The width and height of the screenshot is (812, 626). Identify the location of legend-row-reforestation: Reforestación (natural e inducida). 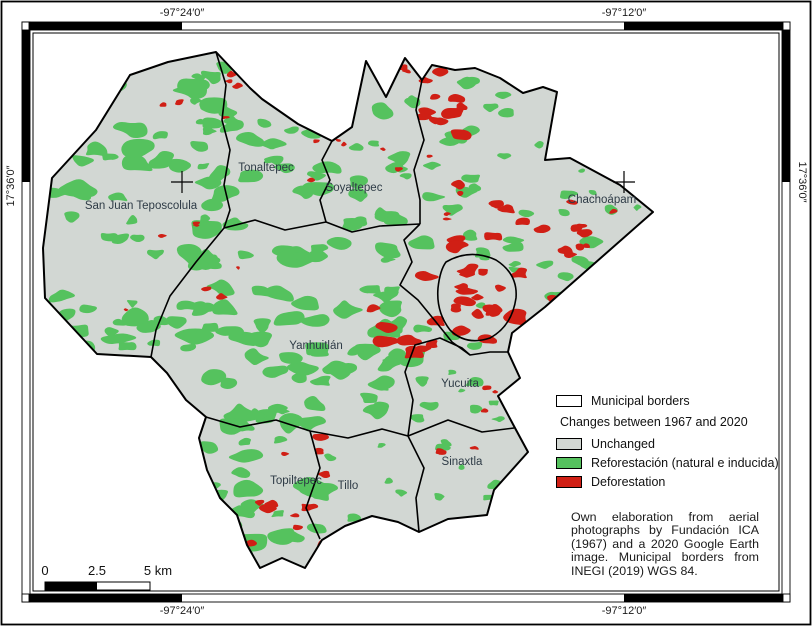
(673, 462).